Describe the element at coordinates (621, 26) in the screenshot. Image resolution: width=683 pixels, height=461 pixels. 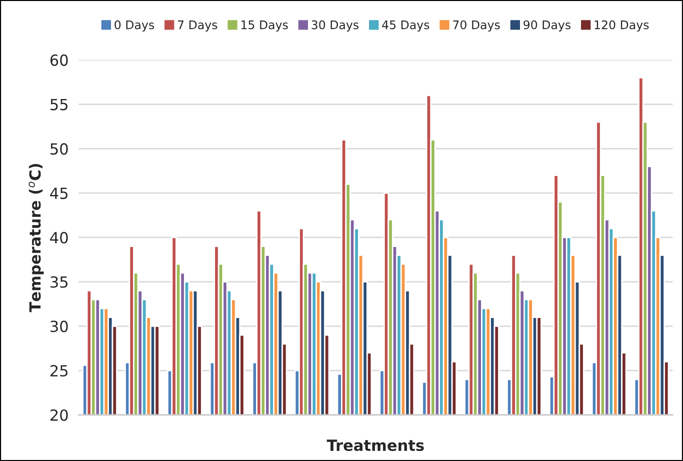
I see `legend-label: 120 Days` at that location.